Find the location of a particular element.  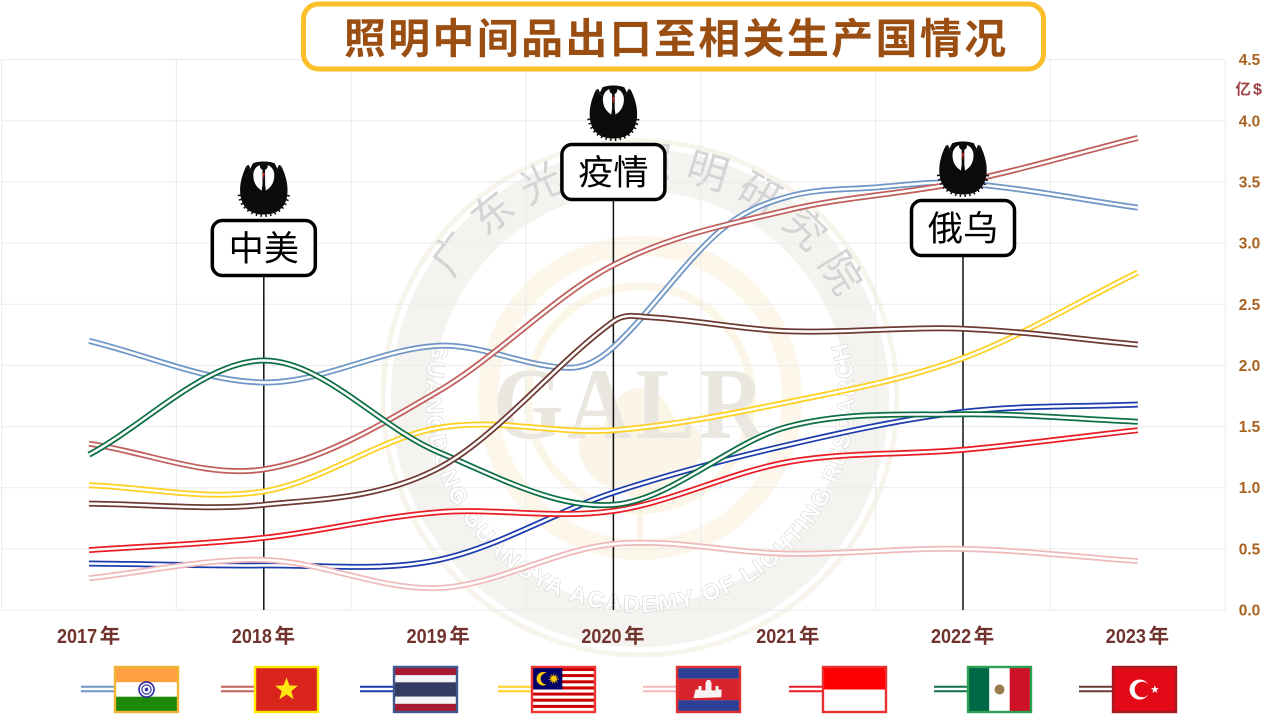

svg-text: 1.0 is located at coordinates (1250, 488).